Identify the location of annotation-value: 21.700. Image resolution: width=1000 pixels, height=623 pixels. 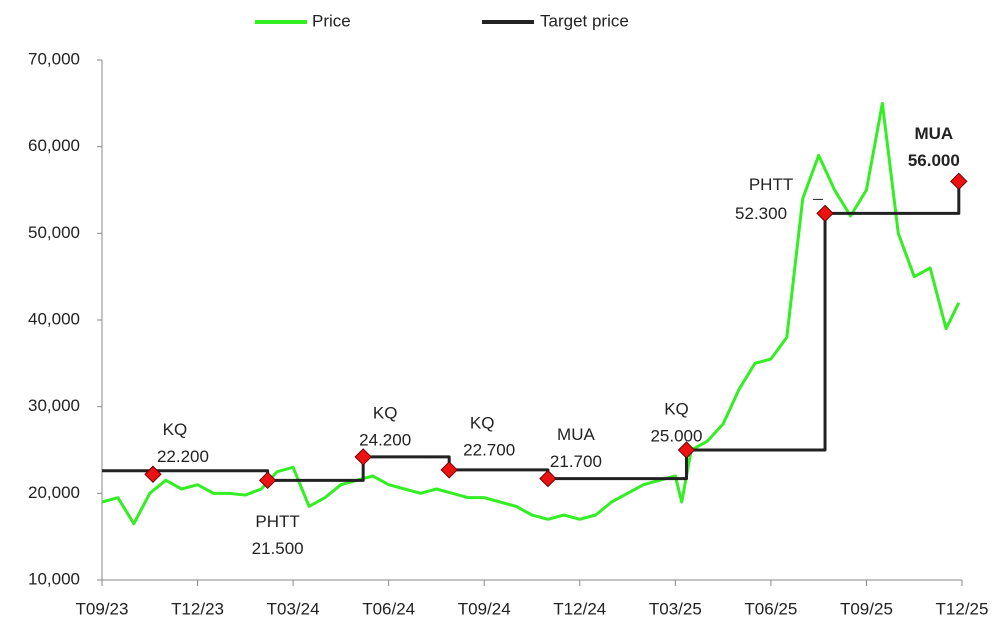
(576, 461).